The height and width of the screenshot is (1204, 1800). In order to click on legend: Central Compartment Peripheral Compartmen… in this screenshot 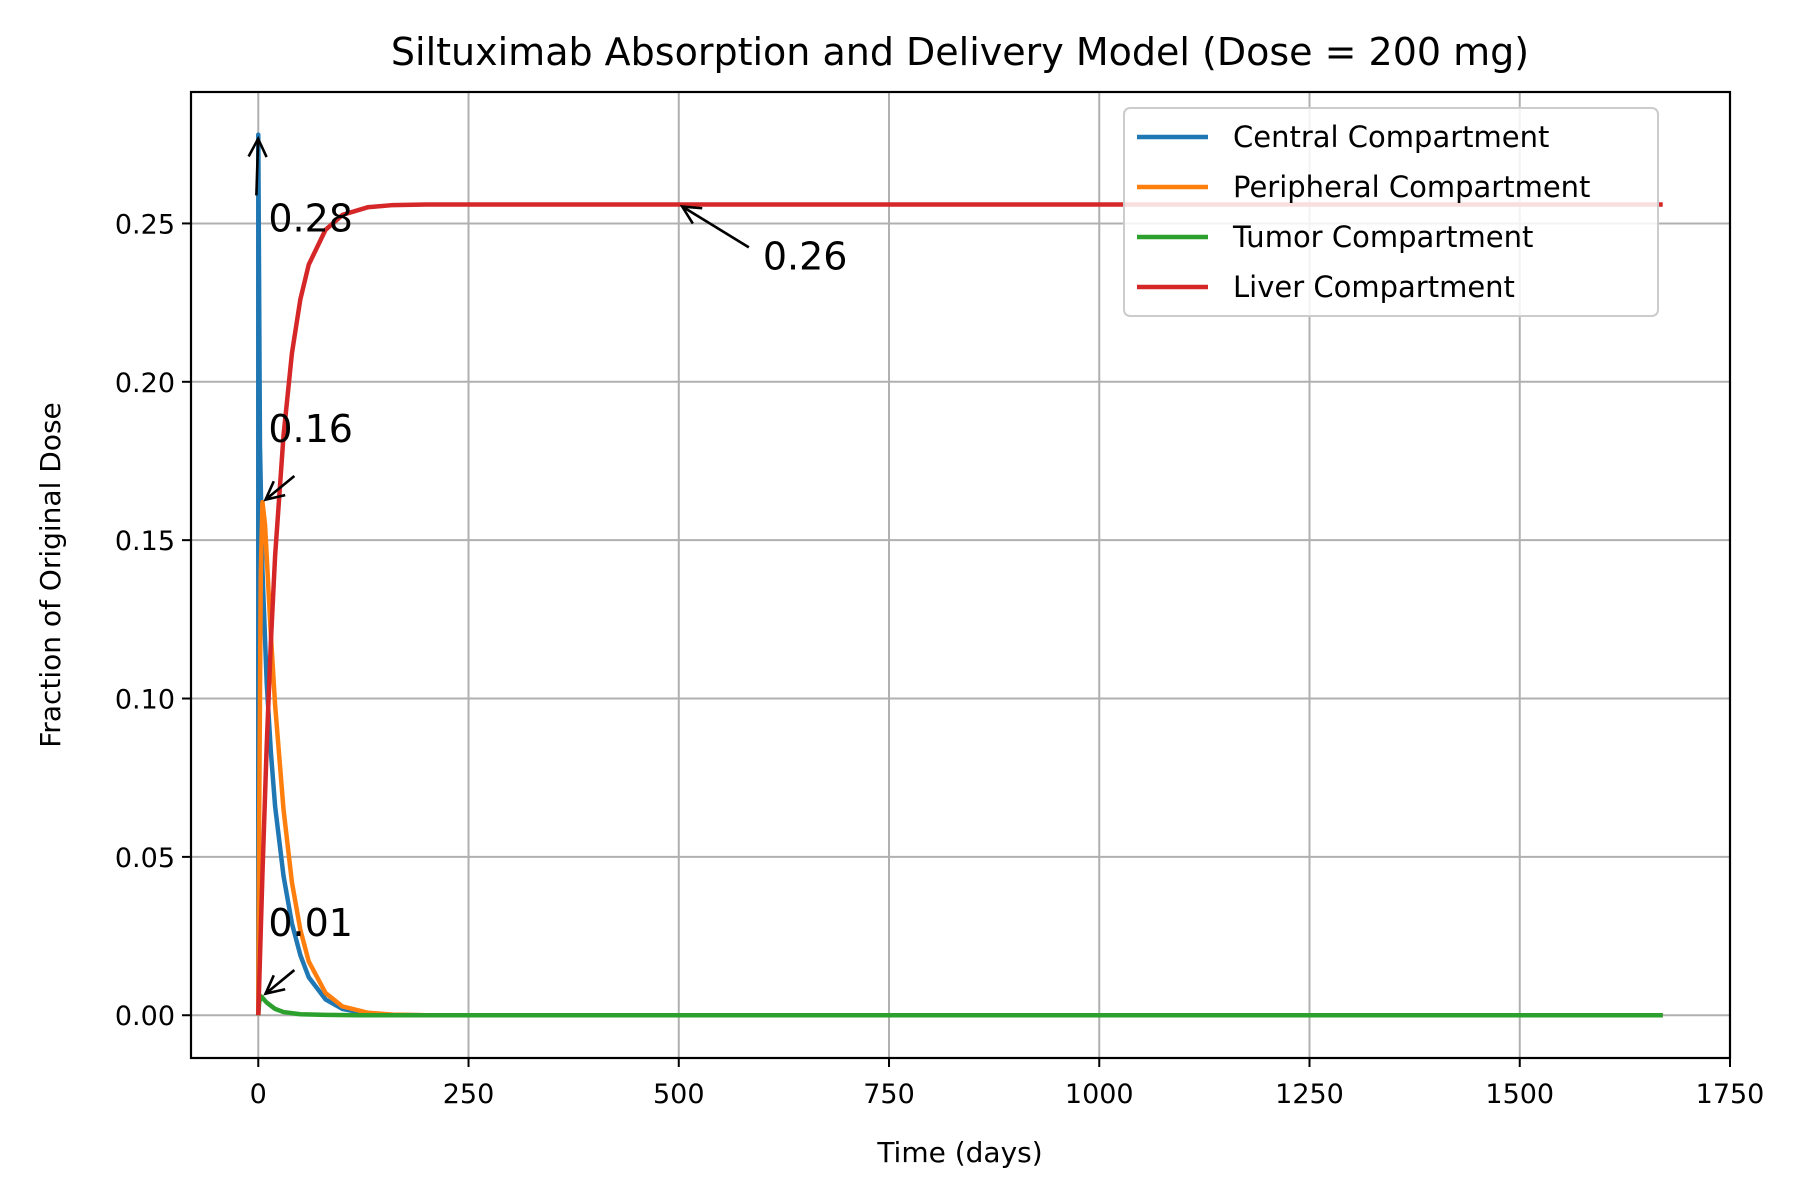, I will do `click(1391, 212)`.